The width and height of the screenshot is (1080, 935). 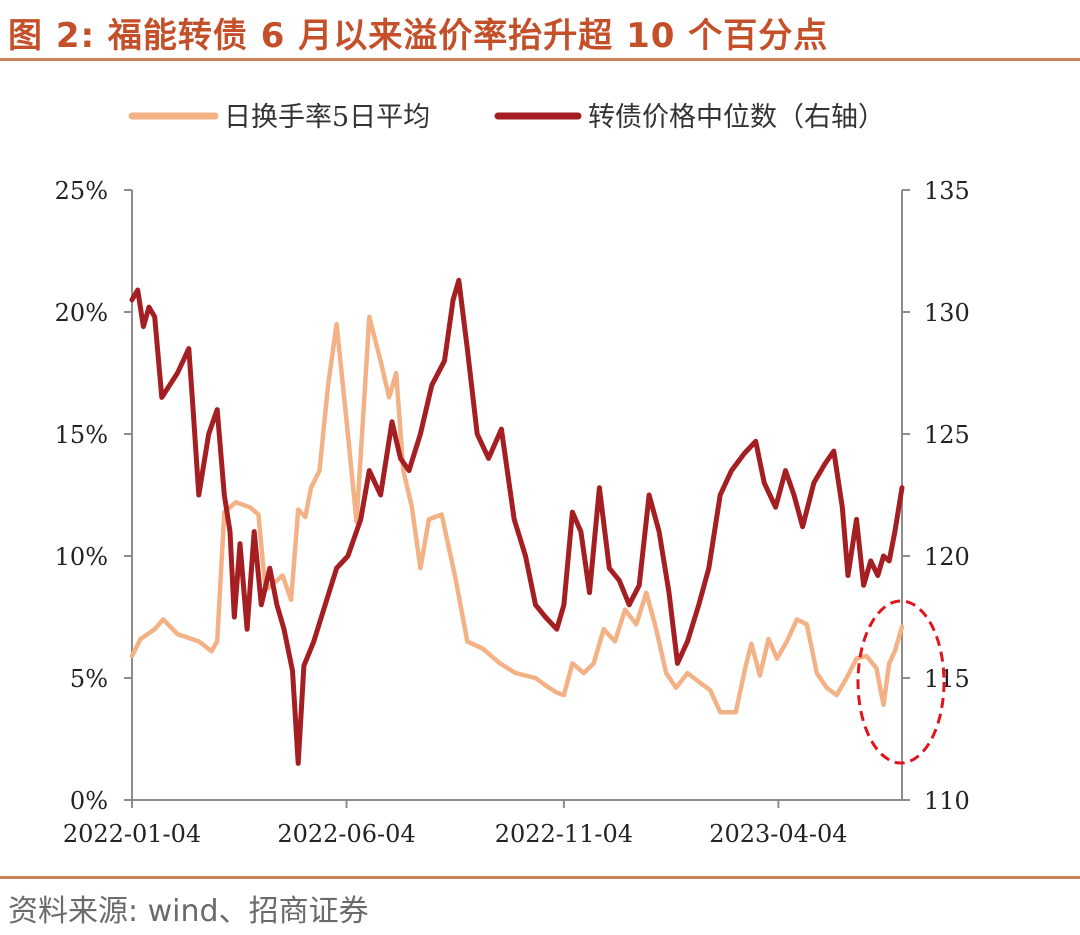 What do you see at coordinates (736, 117) in the screenshot?
I see `legend-label-price: 转债价格中位数（右轴）` at bounding box center [736, 117].